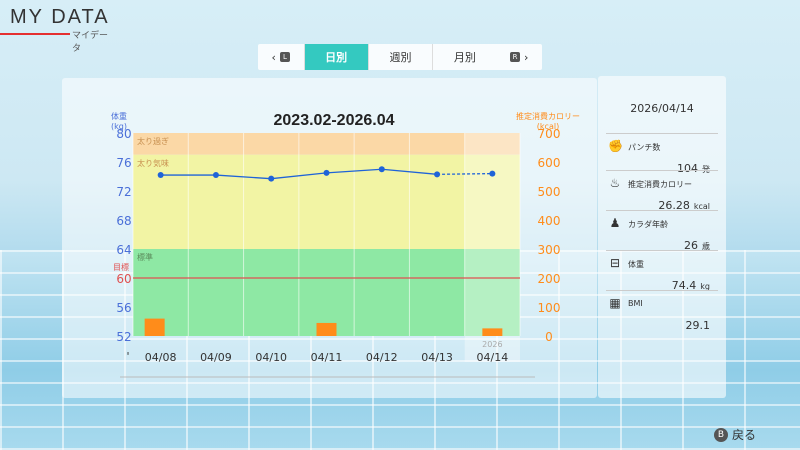 Image resolution: width=800 pixels, height=450 pixels. What do you see at coordinates (123, 134) in the screenshot?
I see `left-axis-tick: 80` at bounding box center [123, 134].